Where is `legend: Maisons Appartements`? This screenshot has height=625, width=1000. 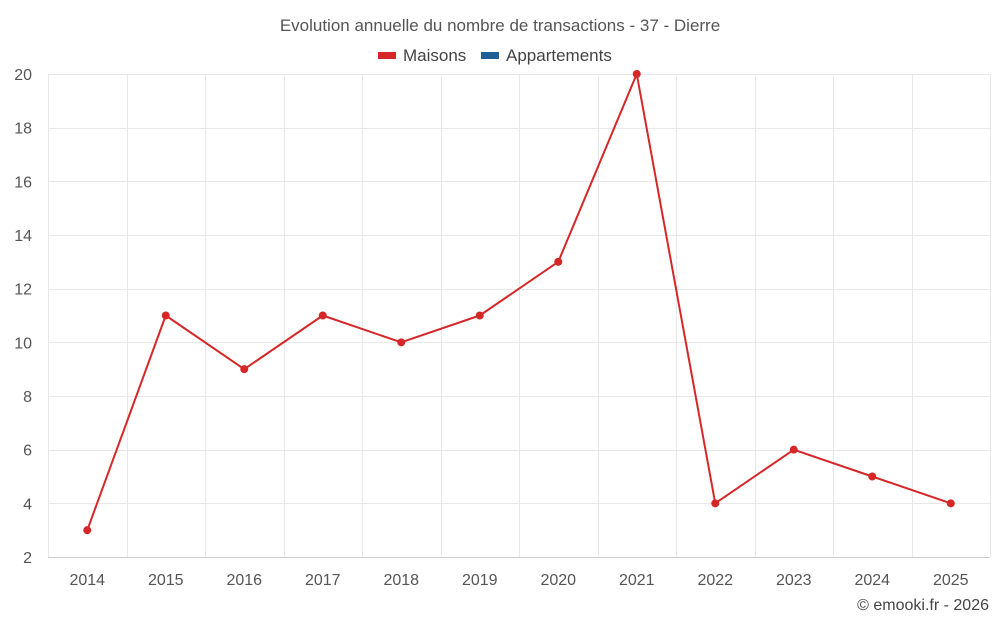 legend: Maisons Appartements is located at coordinates (495, 55).